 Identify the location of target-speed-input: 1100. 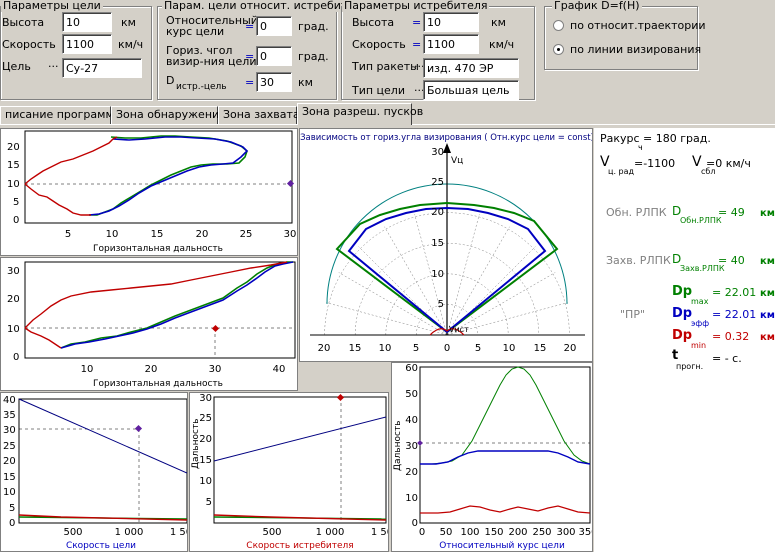
(87, 44).